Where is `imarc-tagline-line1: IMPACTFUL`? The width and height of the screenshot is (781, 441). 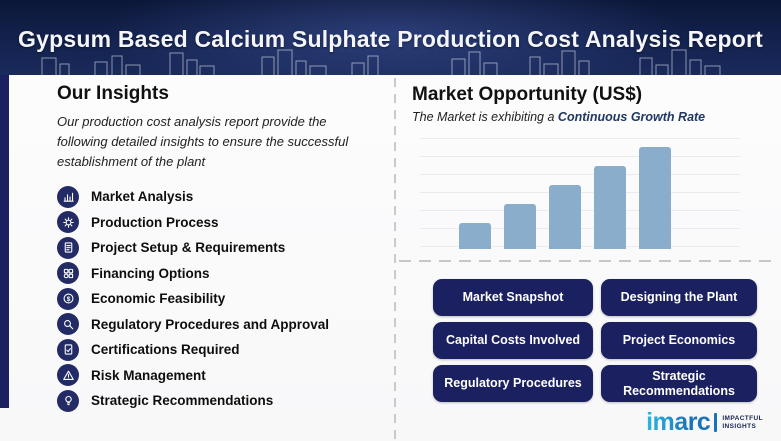
imarc-tagline-line1: IMPACTFUL is located at coordinates (742, 418).